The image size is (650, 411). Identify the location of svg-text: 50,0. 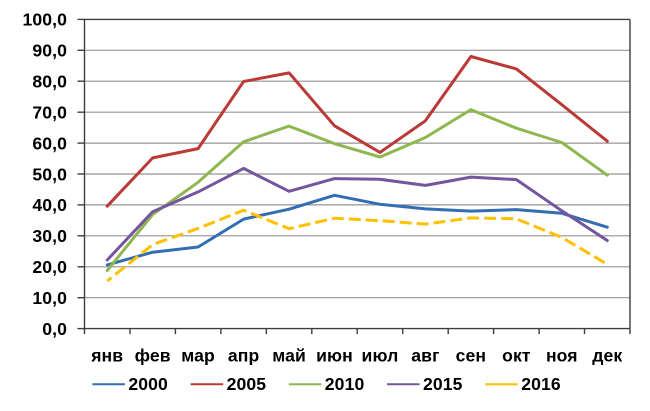
(49, 174).